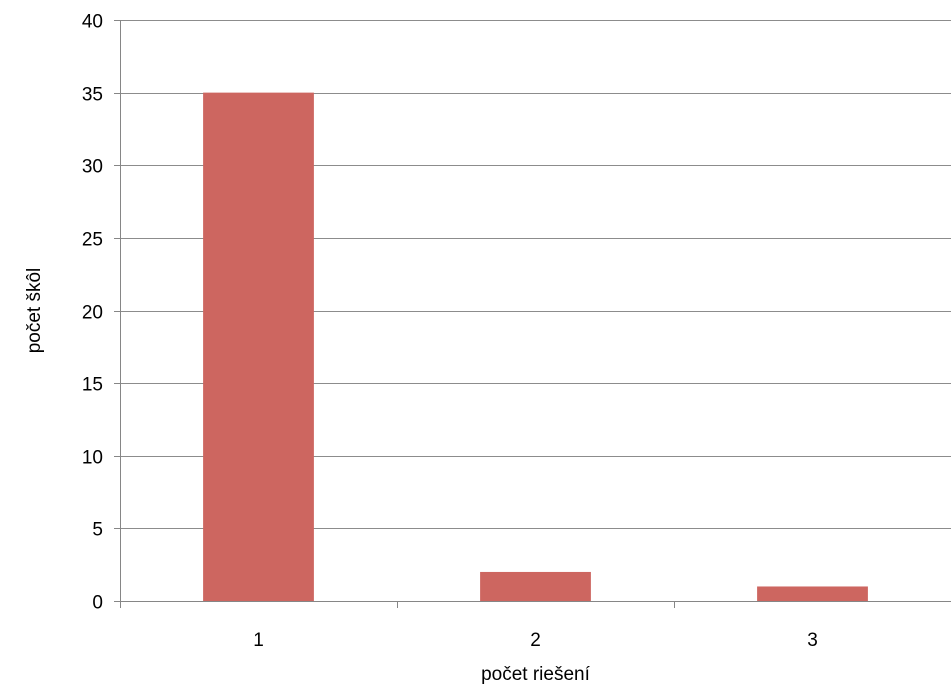 This screenshot has height=688, width=951. Describe the element at coordinates (536, 674) in the screenshot. I see `x-axis-title: počet riešení` at that location.